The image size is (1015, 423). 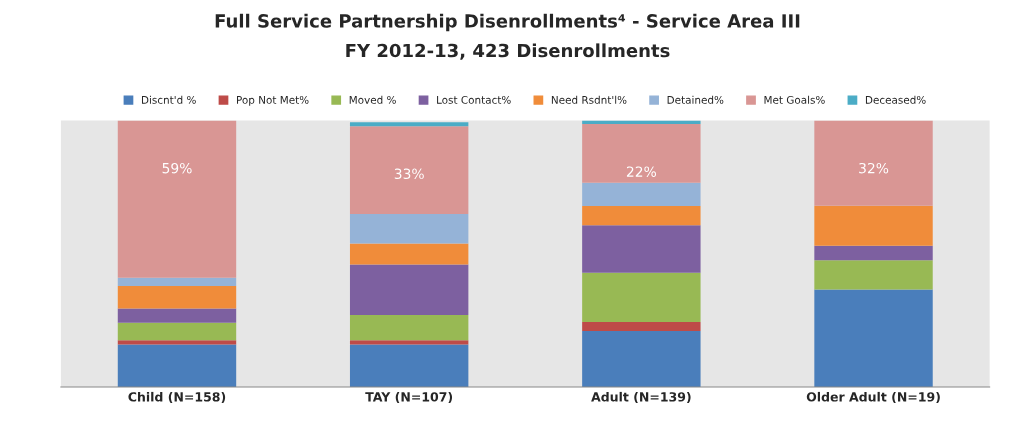 What do you see at coordinates (177, 168) in the screenshot?
I see `data-label: 59%` at bounding box center [177, 168].